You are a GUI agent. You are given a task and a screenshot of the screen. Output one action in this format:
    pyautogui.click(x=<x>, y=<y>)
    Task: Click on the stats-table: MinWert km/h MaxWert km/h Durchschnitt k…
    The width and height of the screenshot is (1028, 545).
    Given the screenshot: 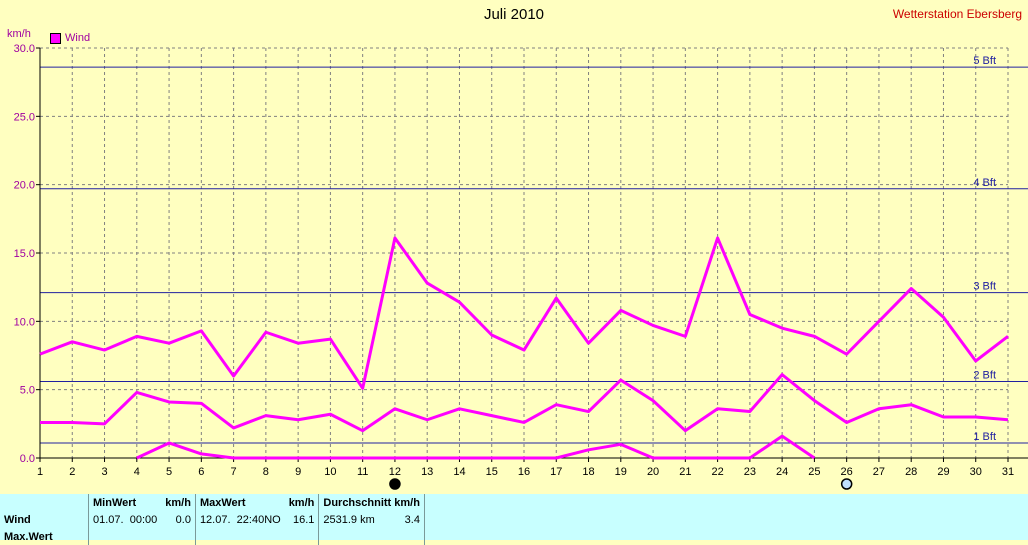 What is the action you would take?
    pyautogui.click(x=506, y=519)
    